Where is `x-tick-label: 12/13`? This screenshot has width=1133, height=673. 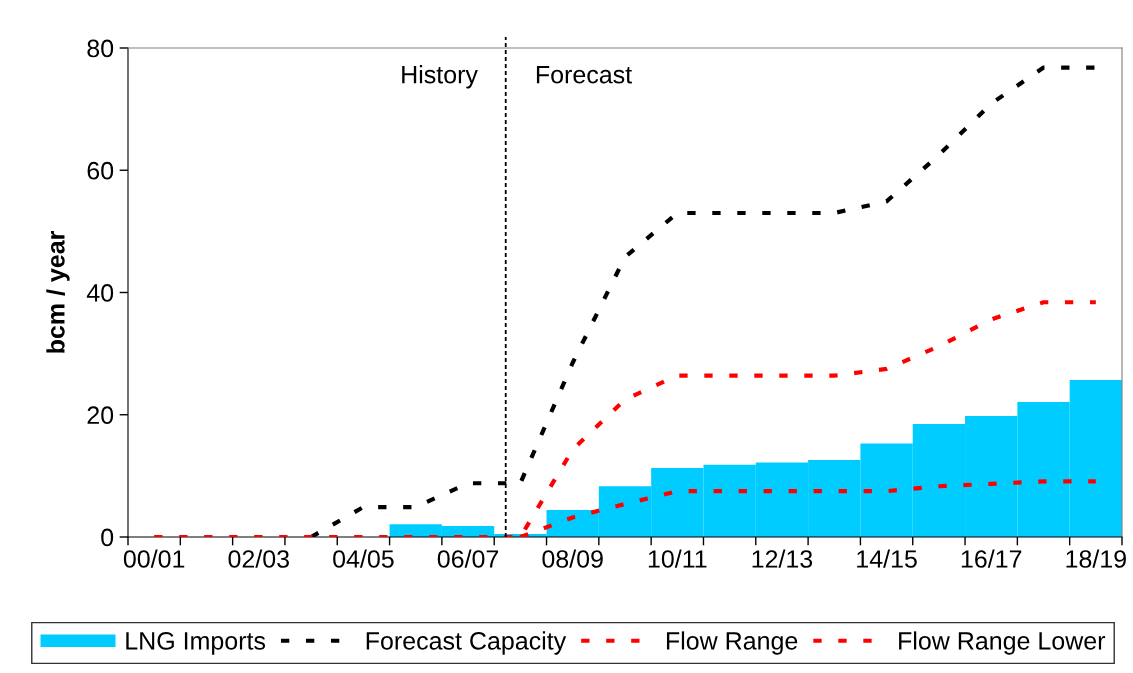 x-tick-label: 12/13 is located at coordinates (782, 558).